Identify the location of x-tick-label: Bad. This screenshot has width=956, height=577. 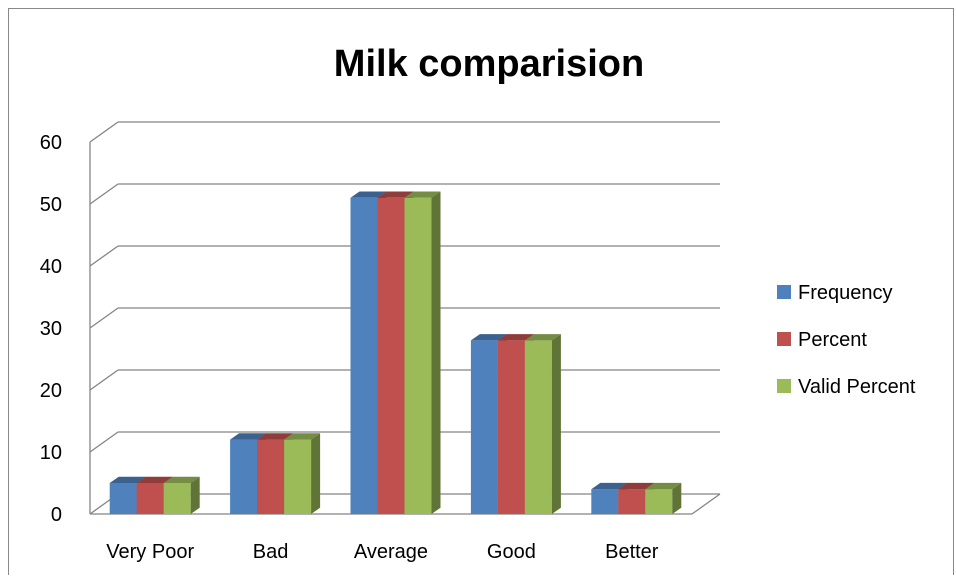
(271, 552).